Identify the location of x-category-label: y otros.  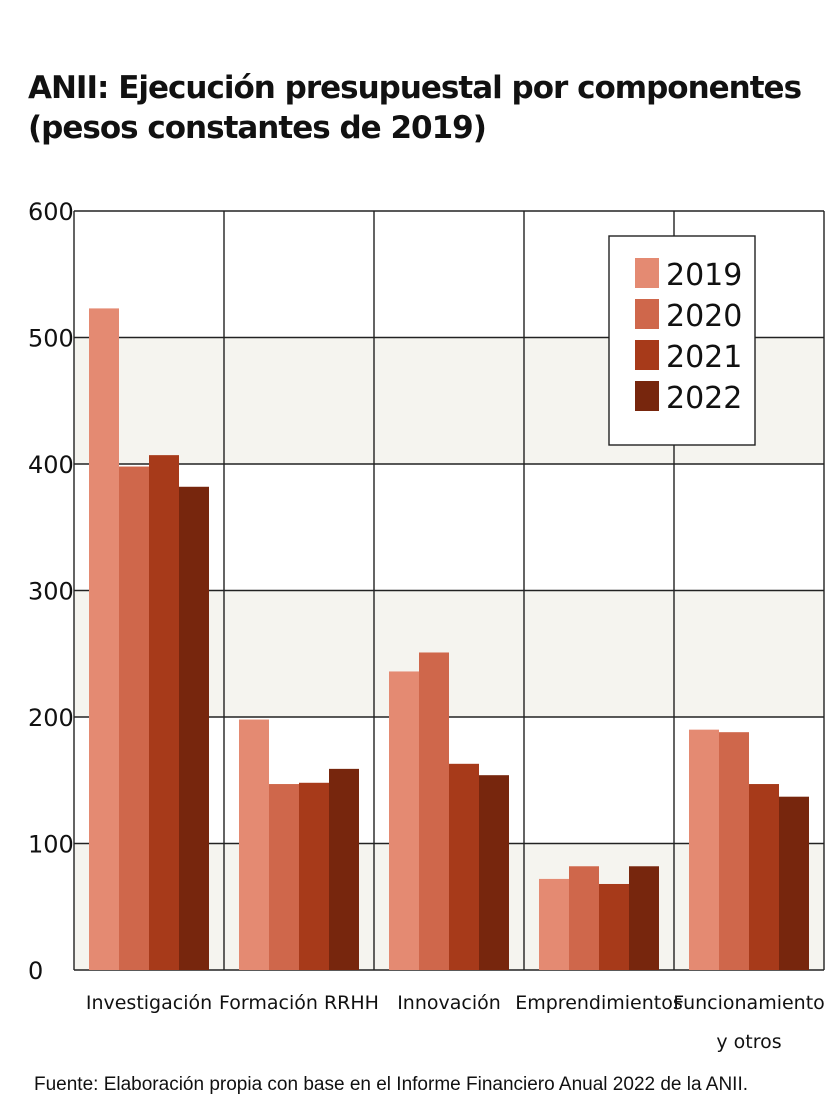
(748, 1042).